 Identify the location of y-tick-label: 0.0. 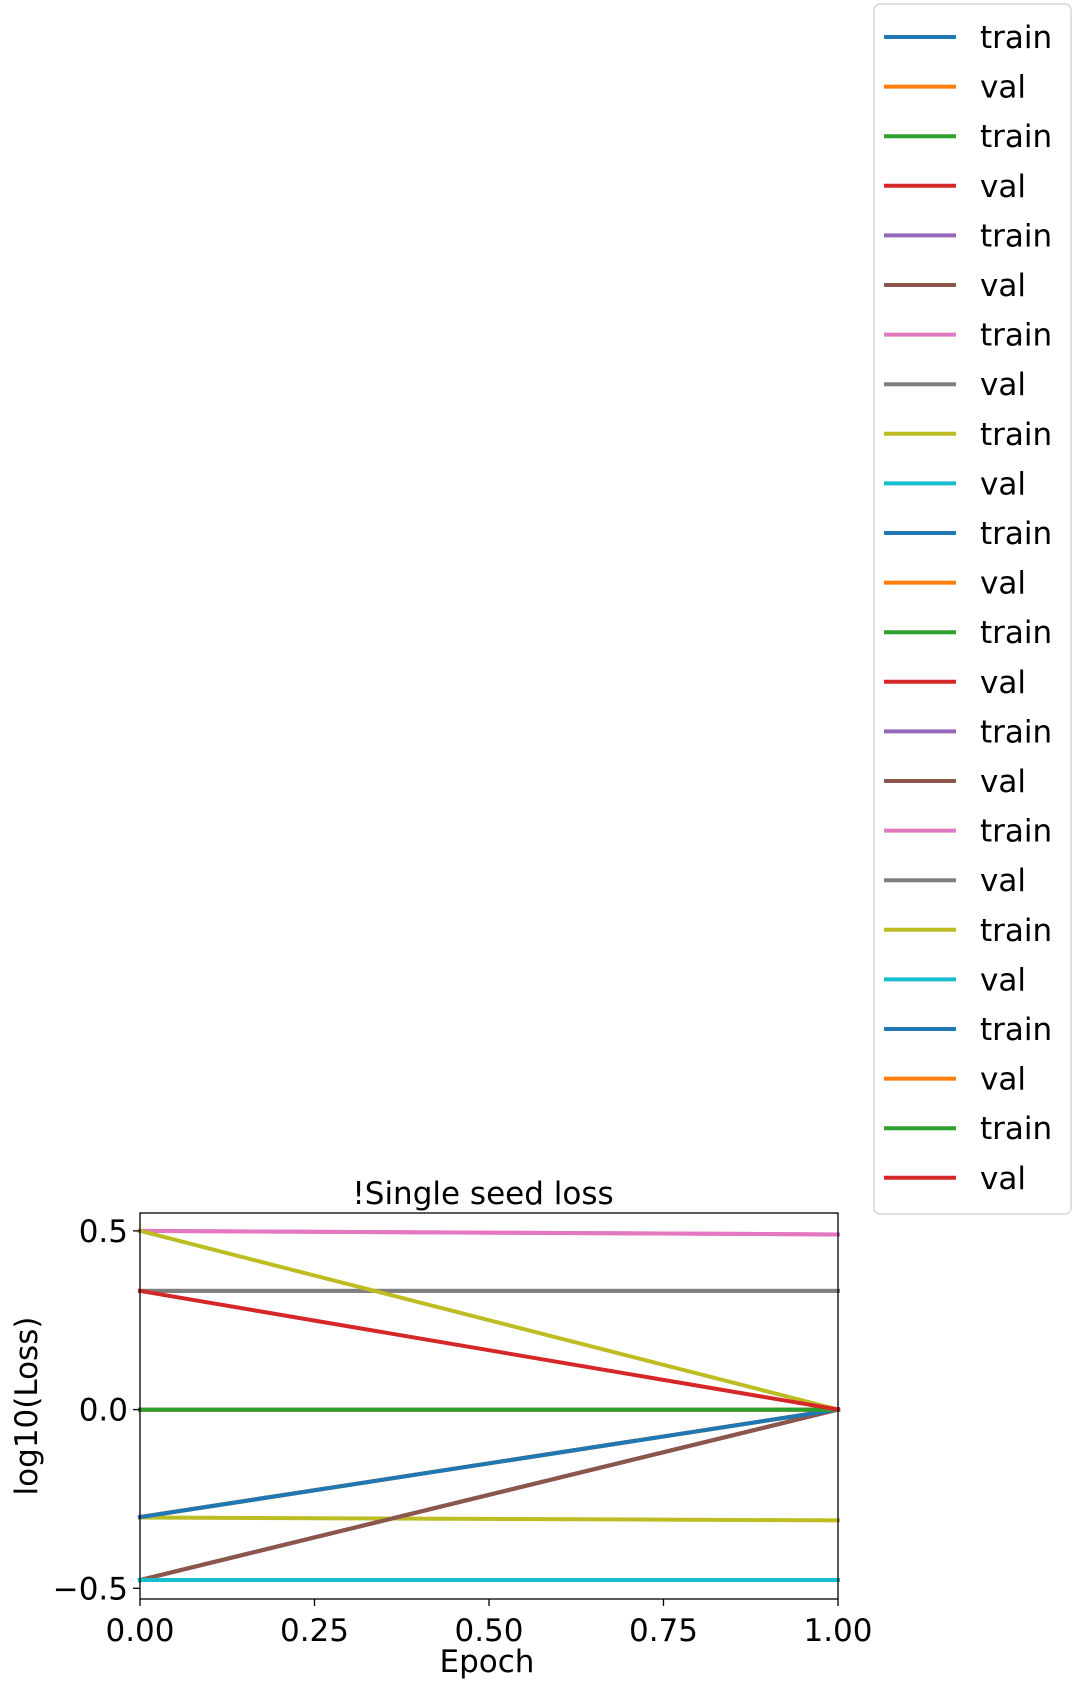
(103, 1411).